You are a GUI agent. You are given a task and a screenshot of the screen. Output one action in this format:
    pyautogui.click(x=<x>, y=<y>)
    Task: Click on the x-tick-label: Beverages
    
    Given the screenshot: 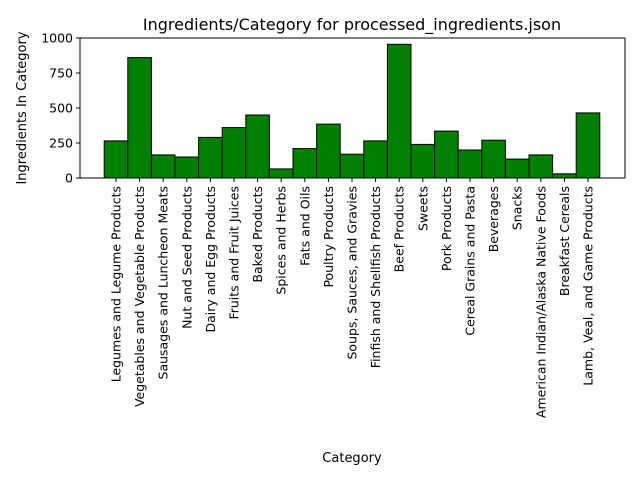 What is the action you would take?
    pyautogui.click(x=493, y=219)
    